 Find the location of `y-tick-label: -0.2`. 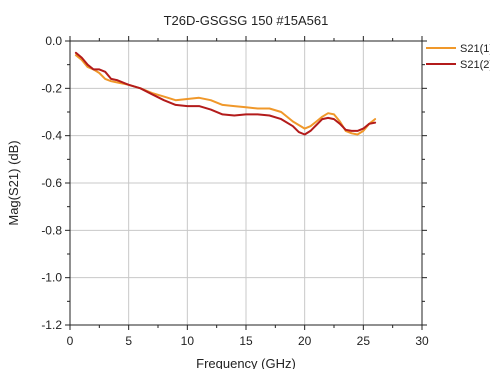

y-tick-label: -0.2 is located at coordinates (51, 88).